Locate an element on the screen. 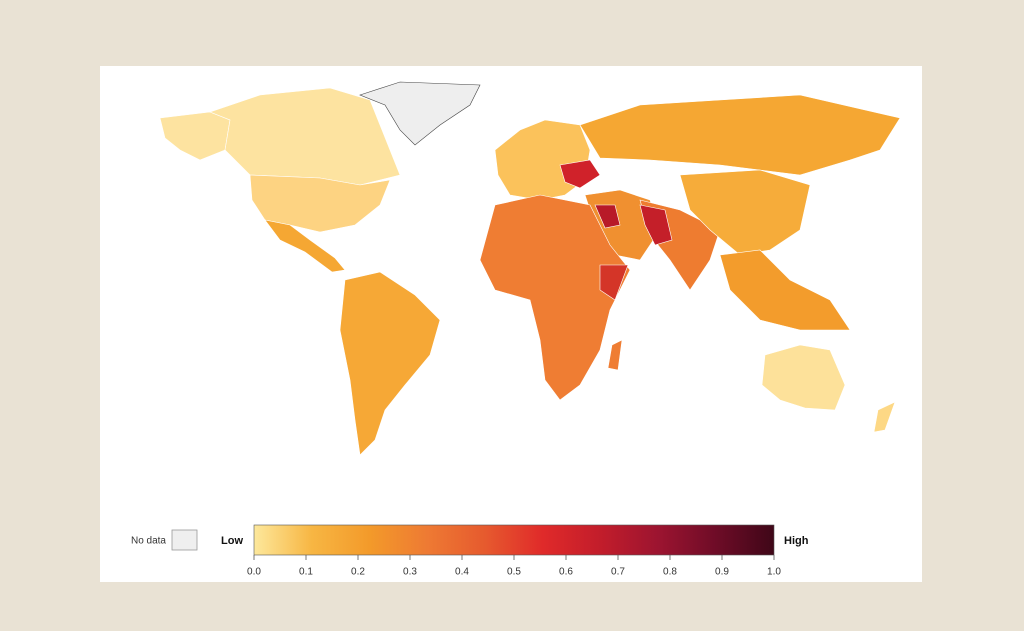 The height and width of the screenshot is (631, 1024). horn-of-africa is located at coordinates (614, 282).